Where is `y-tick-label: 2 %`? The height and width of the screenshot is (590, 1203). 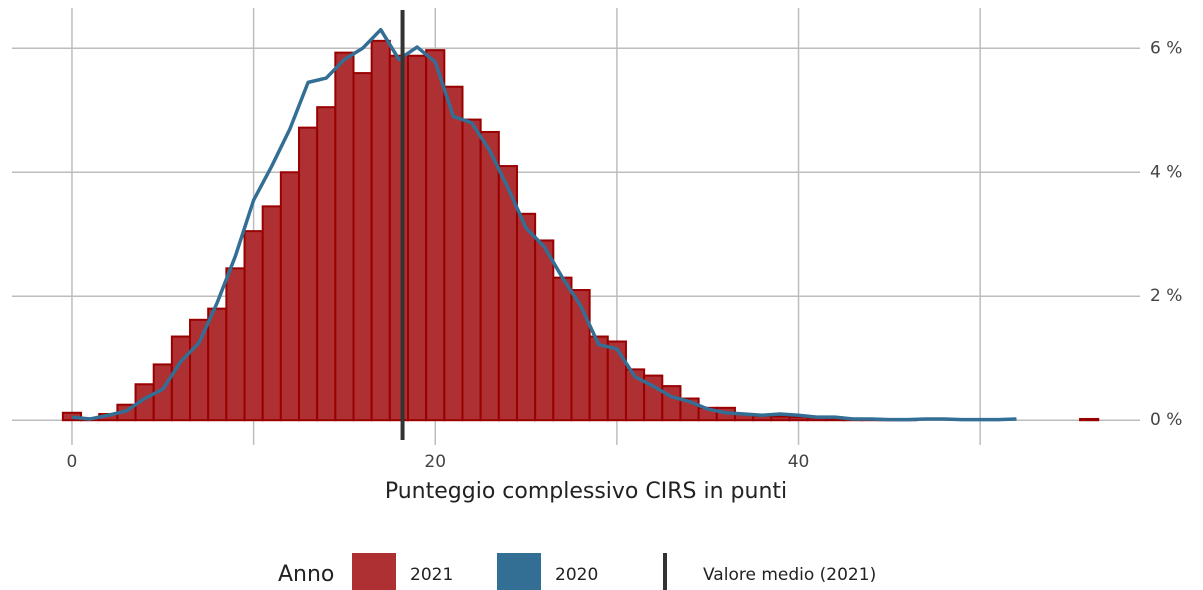 y-tick-label: 2 % is located at coordinates (1166, 296).